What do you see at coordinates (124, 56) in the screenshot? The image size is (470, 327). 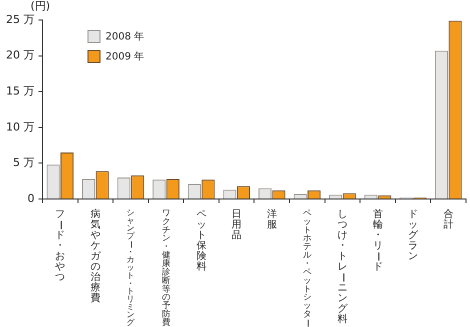 I see `legend-label: 2009 年` at bounding box center [124, 56].